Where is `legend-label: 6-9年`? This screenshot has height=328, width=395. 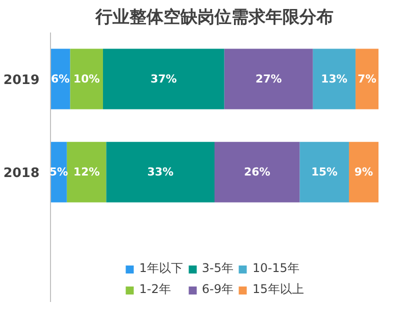
legend-label: 6-9年 is located at coordinates (218, 289).